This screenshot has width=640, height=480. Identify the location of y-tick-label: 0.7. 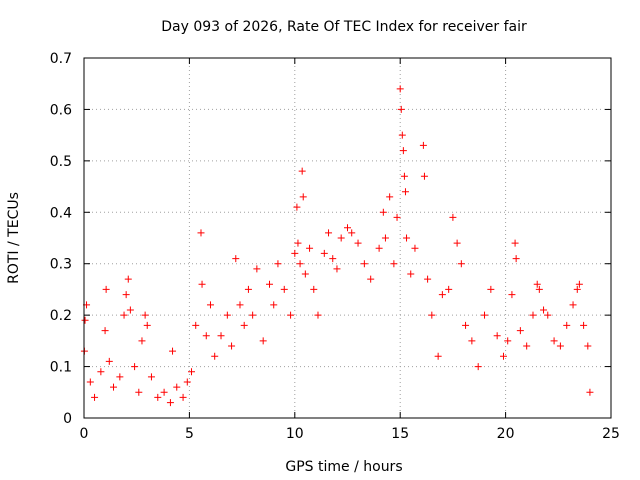
(61, 59).